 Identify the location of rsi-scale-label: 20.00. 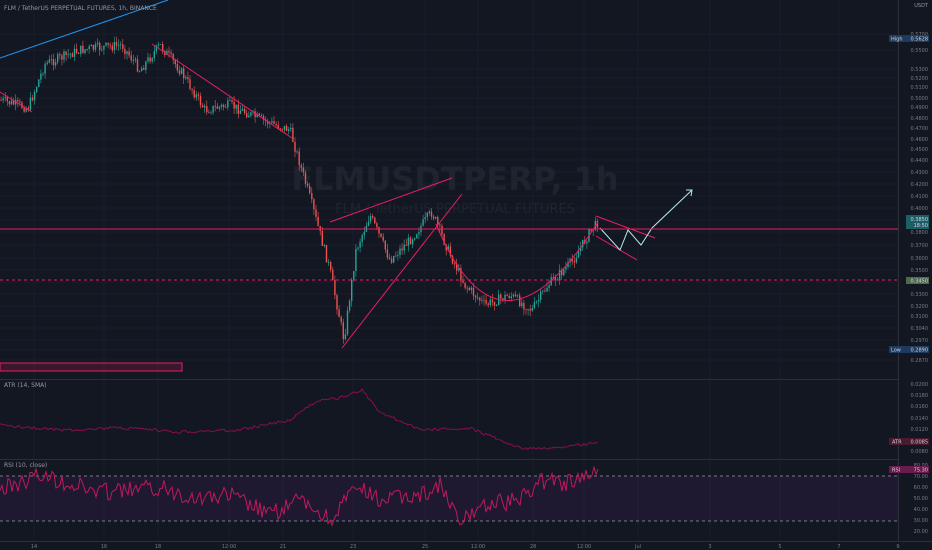
(921, 532).